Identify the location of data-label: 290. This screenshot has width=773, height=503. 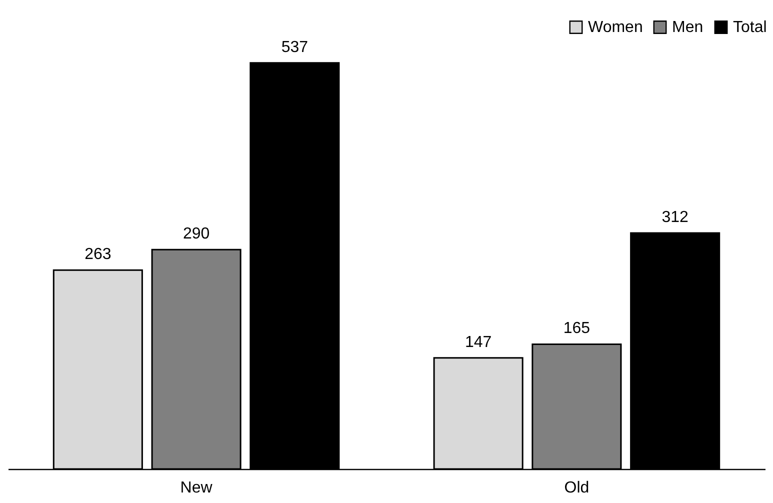
(196, 234).